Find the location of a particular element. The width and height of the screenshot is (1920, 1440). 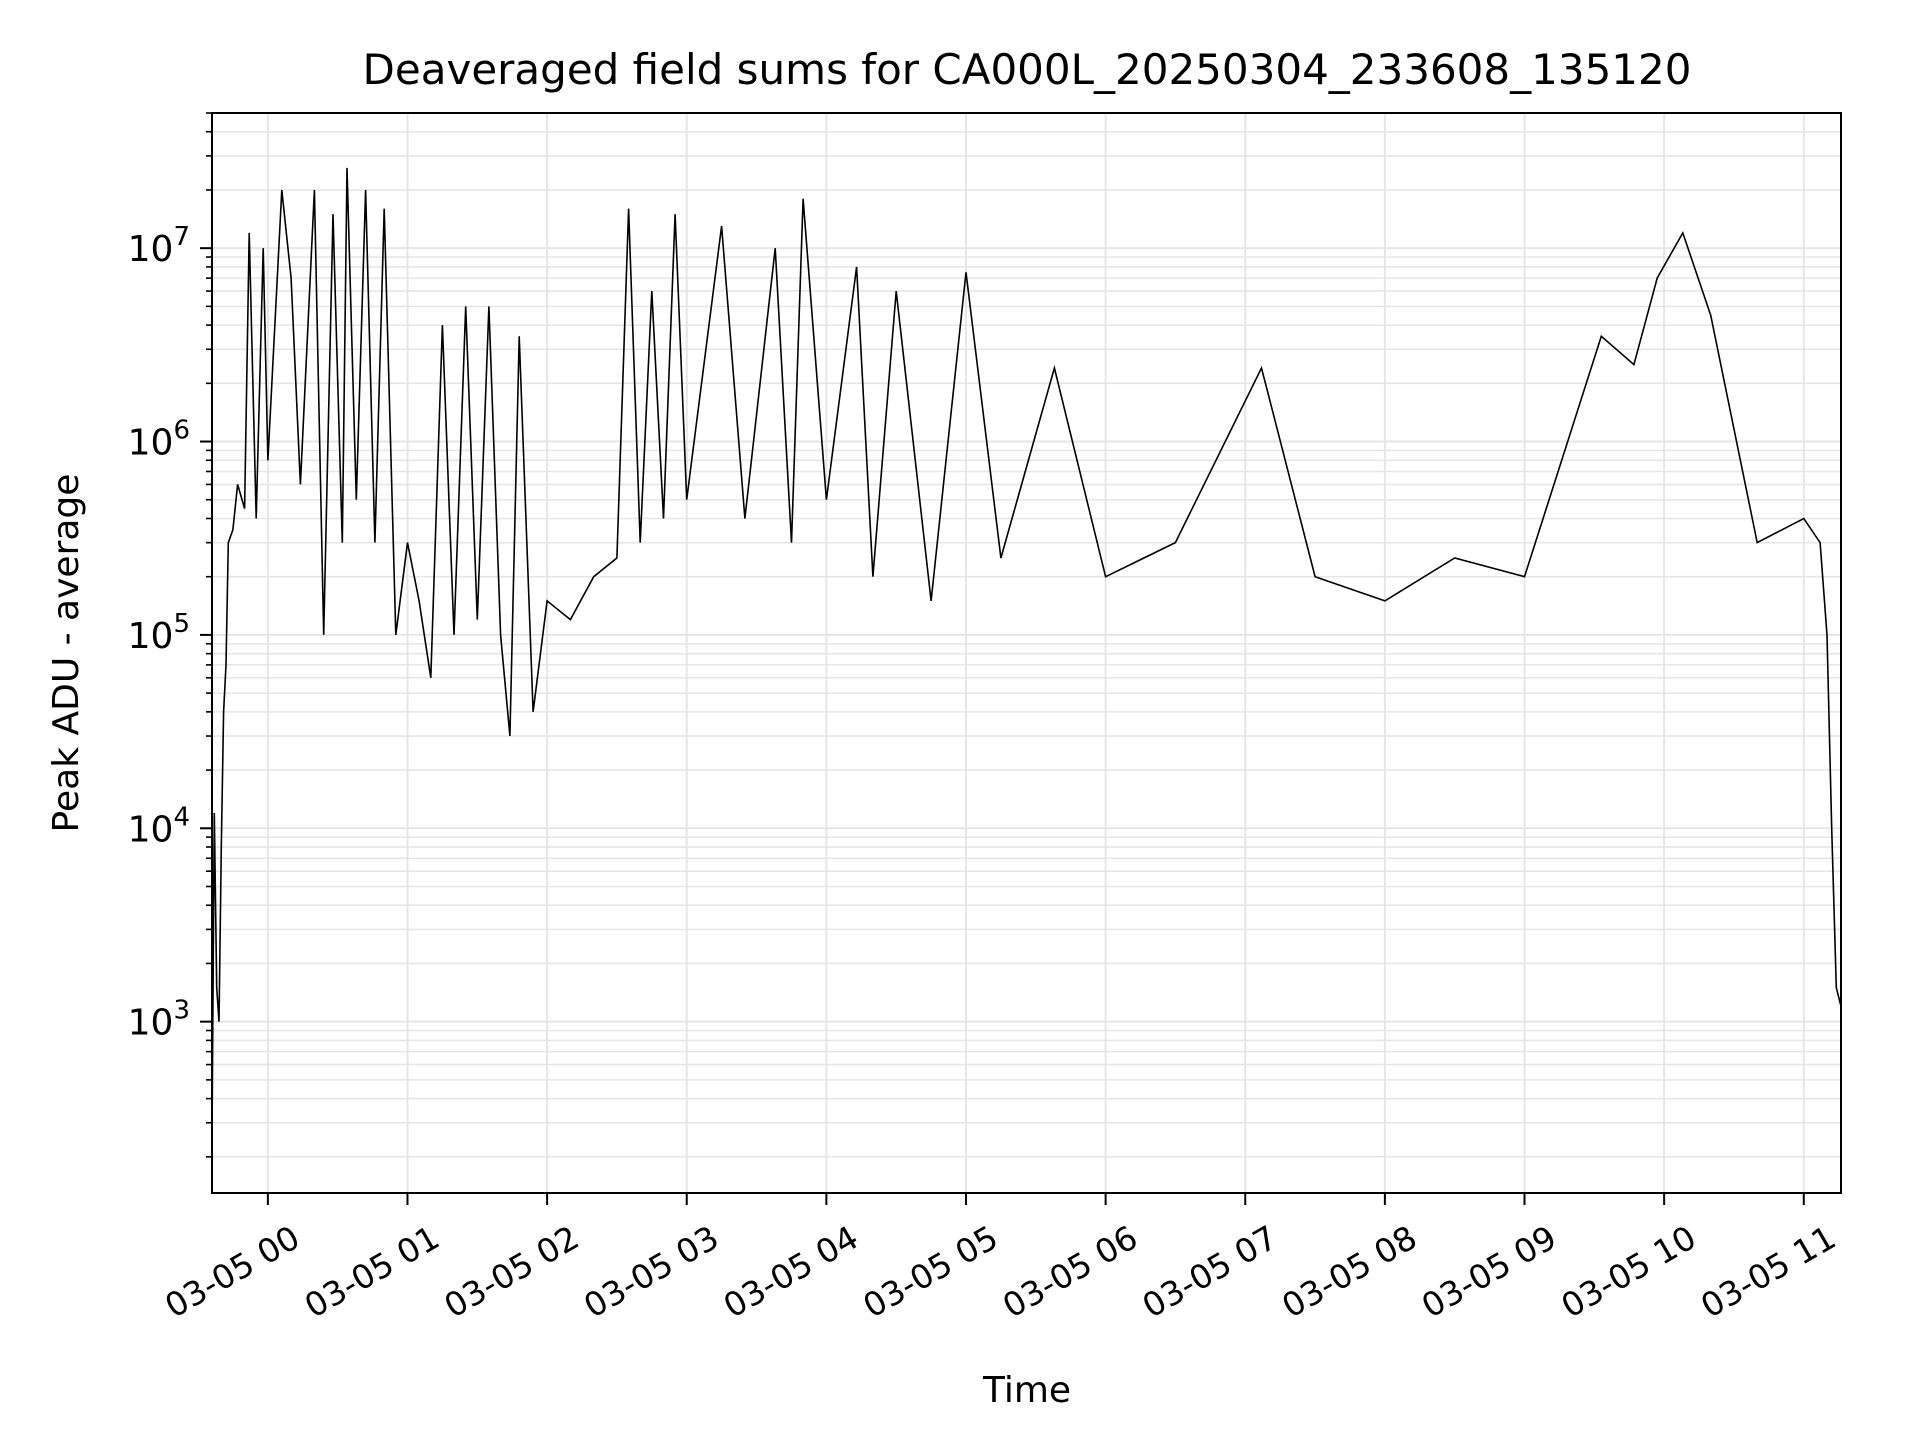

y-axis-label: Peak ADU - average is located at coordinates (66, 653).